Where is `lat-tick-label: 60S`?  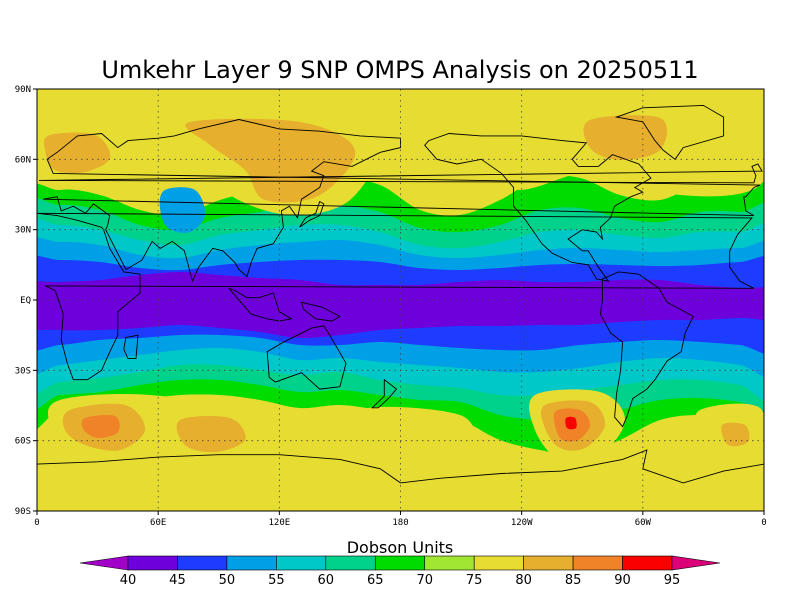
lat-tick-label: 60S is located at coordinates (23, 442).